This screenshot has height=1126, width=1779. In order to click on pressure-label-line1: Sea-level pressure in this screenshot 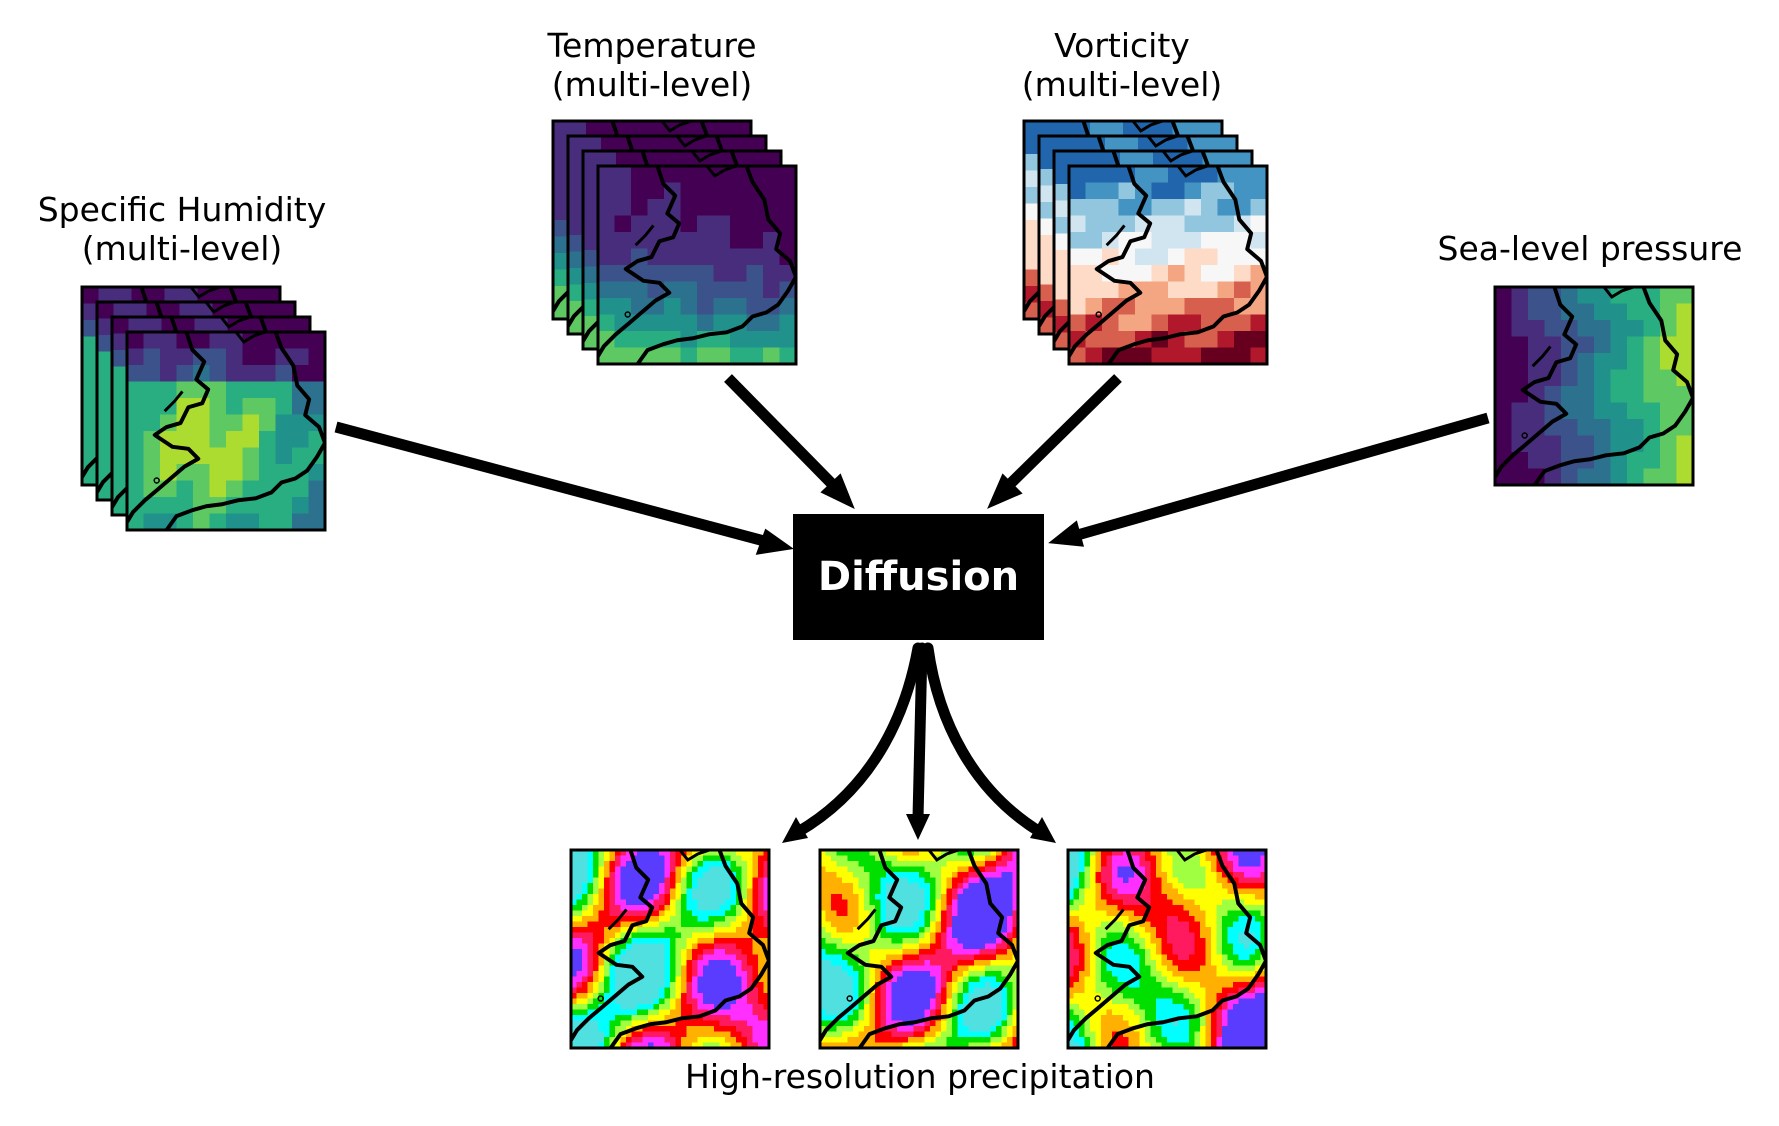, I will do `click(1590, 248)`.